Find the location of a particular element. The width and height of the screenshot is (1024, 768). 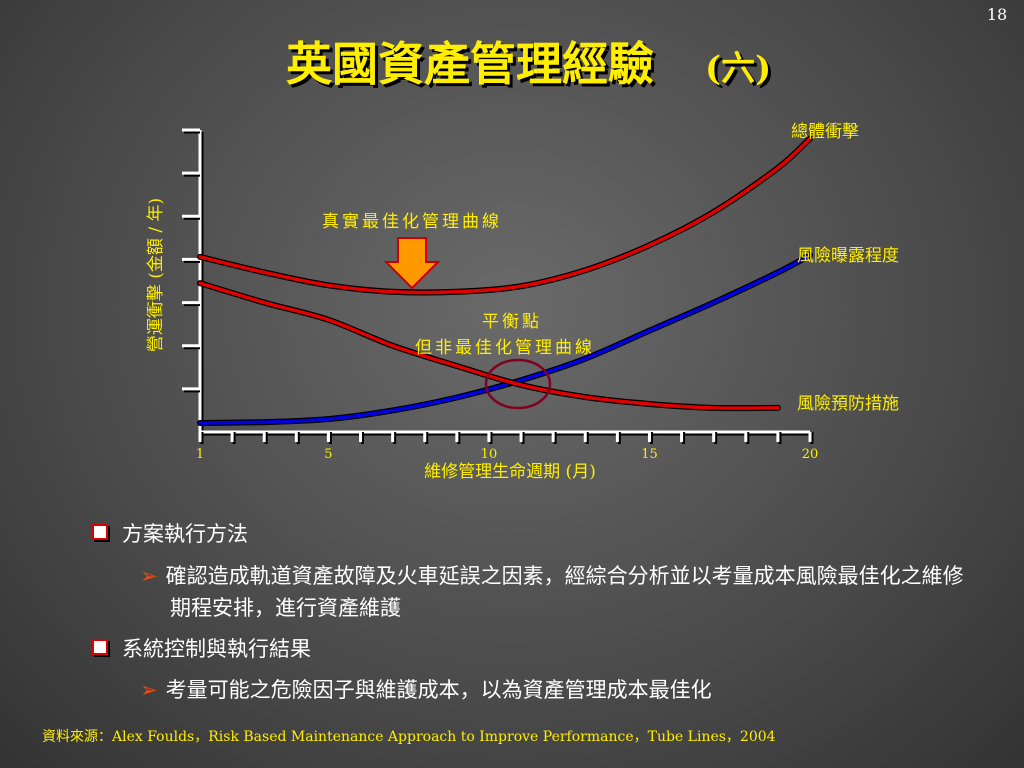

series-label: 風險預防措施 is located at coordinates (848, 404).